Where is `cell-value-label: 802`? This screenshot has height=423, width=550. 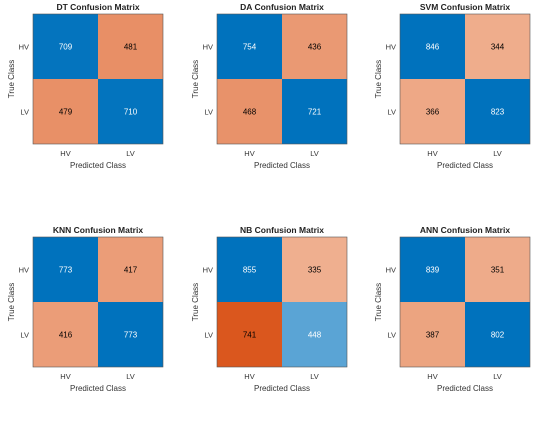
cell-value-label: 802 is located at coordinates (498, 335).